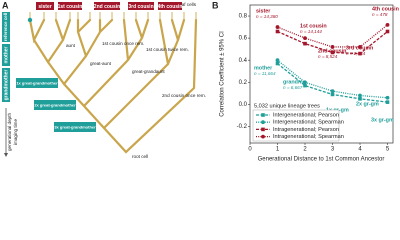 This screenshot has width=400, height=240. I want to click on ancestor-label: 1x great-grandmother, so click(37, 83).